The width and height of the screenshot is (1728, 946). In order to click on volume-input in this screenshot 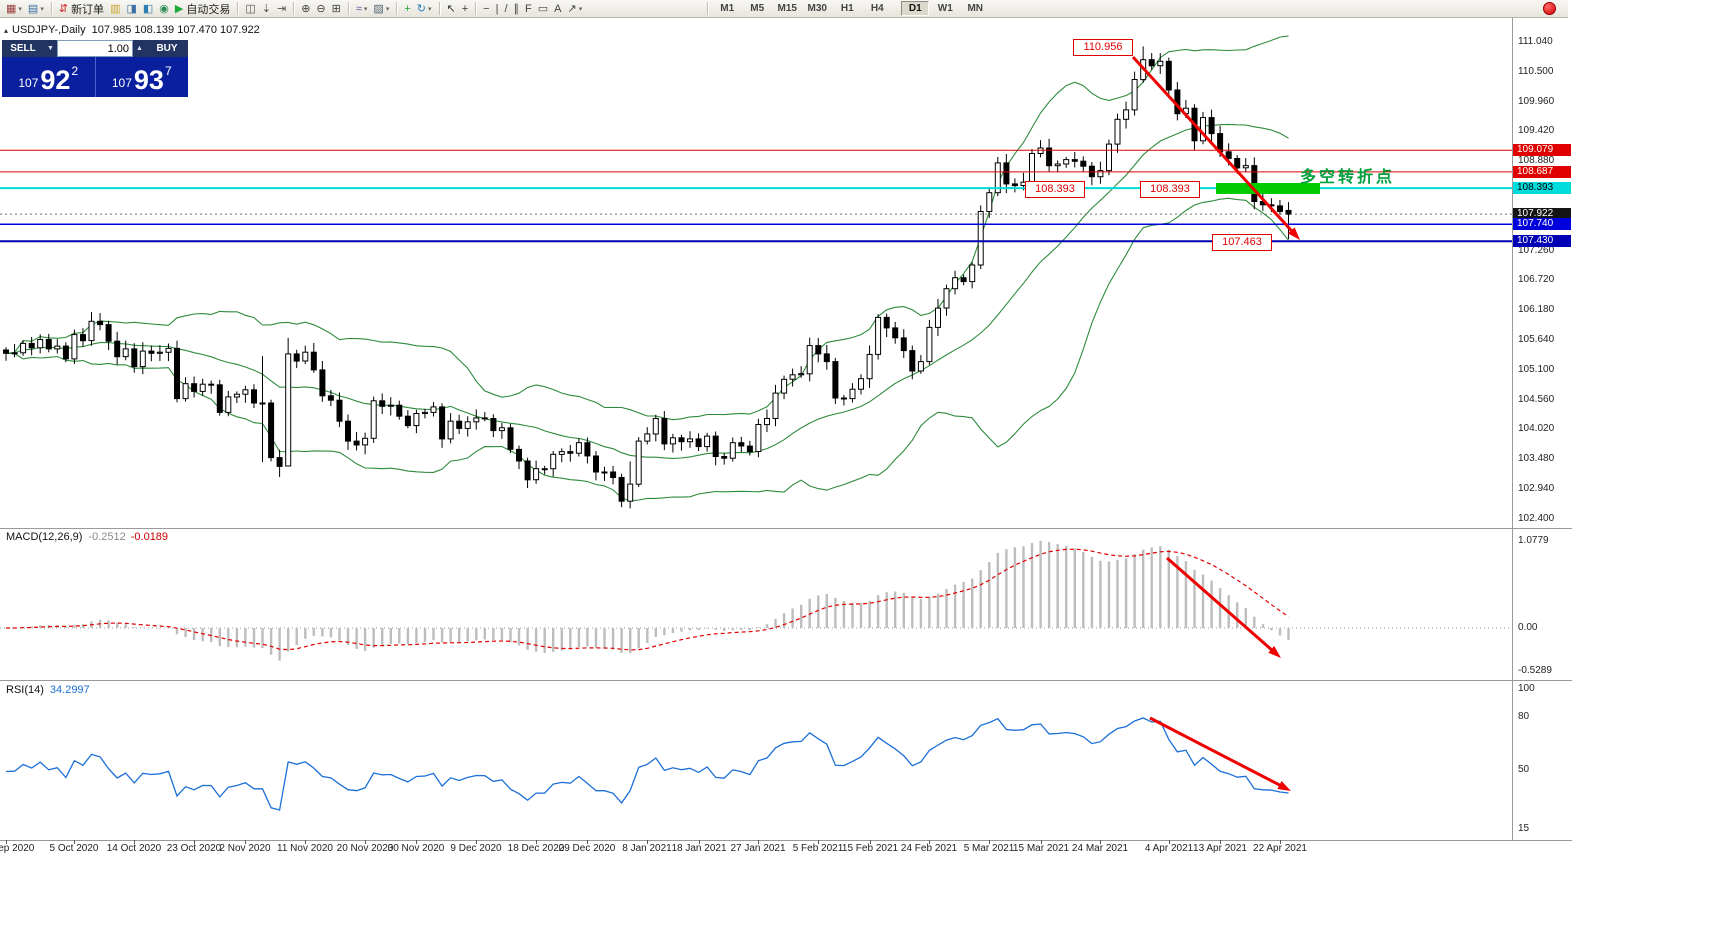, I will do `click(95, 48)`.